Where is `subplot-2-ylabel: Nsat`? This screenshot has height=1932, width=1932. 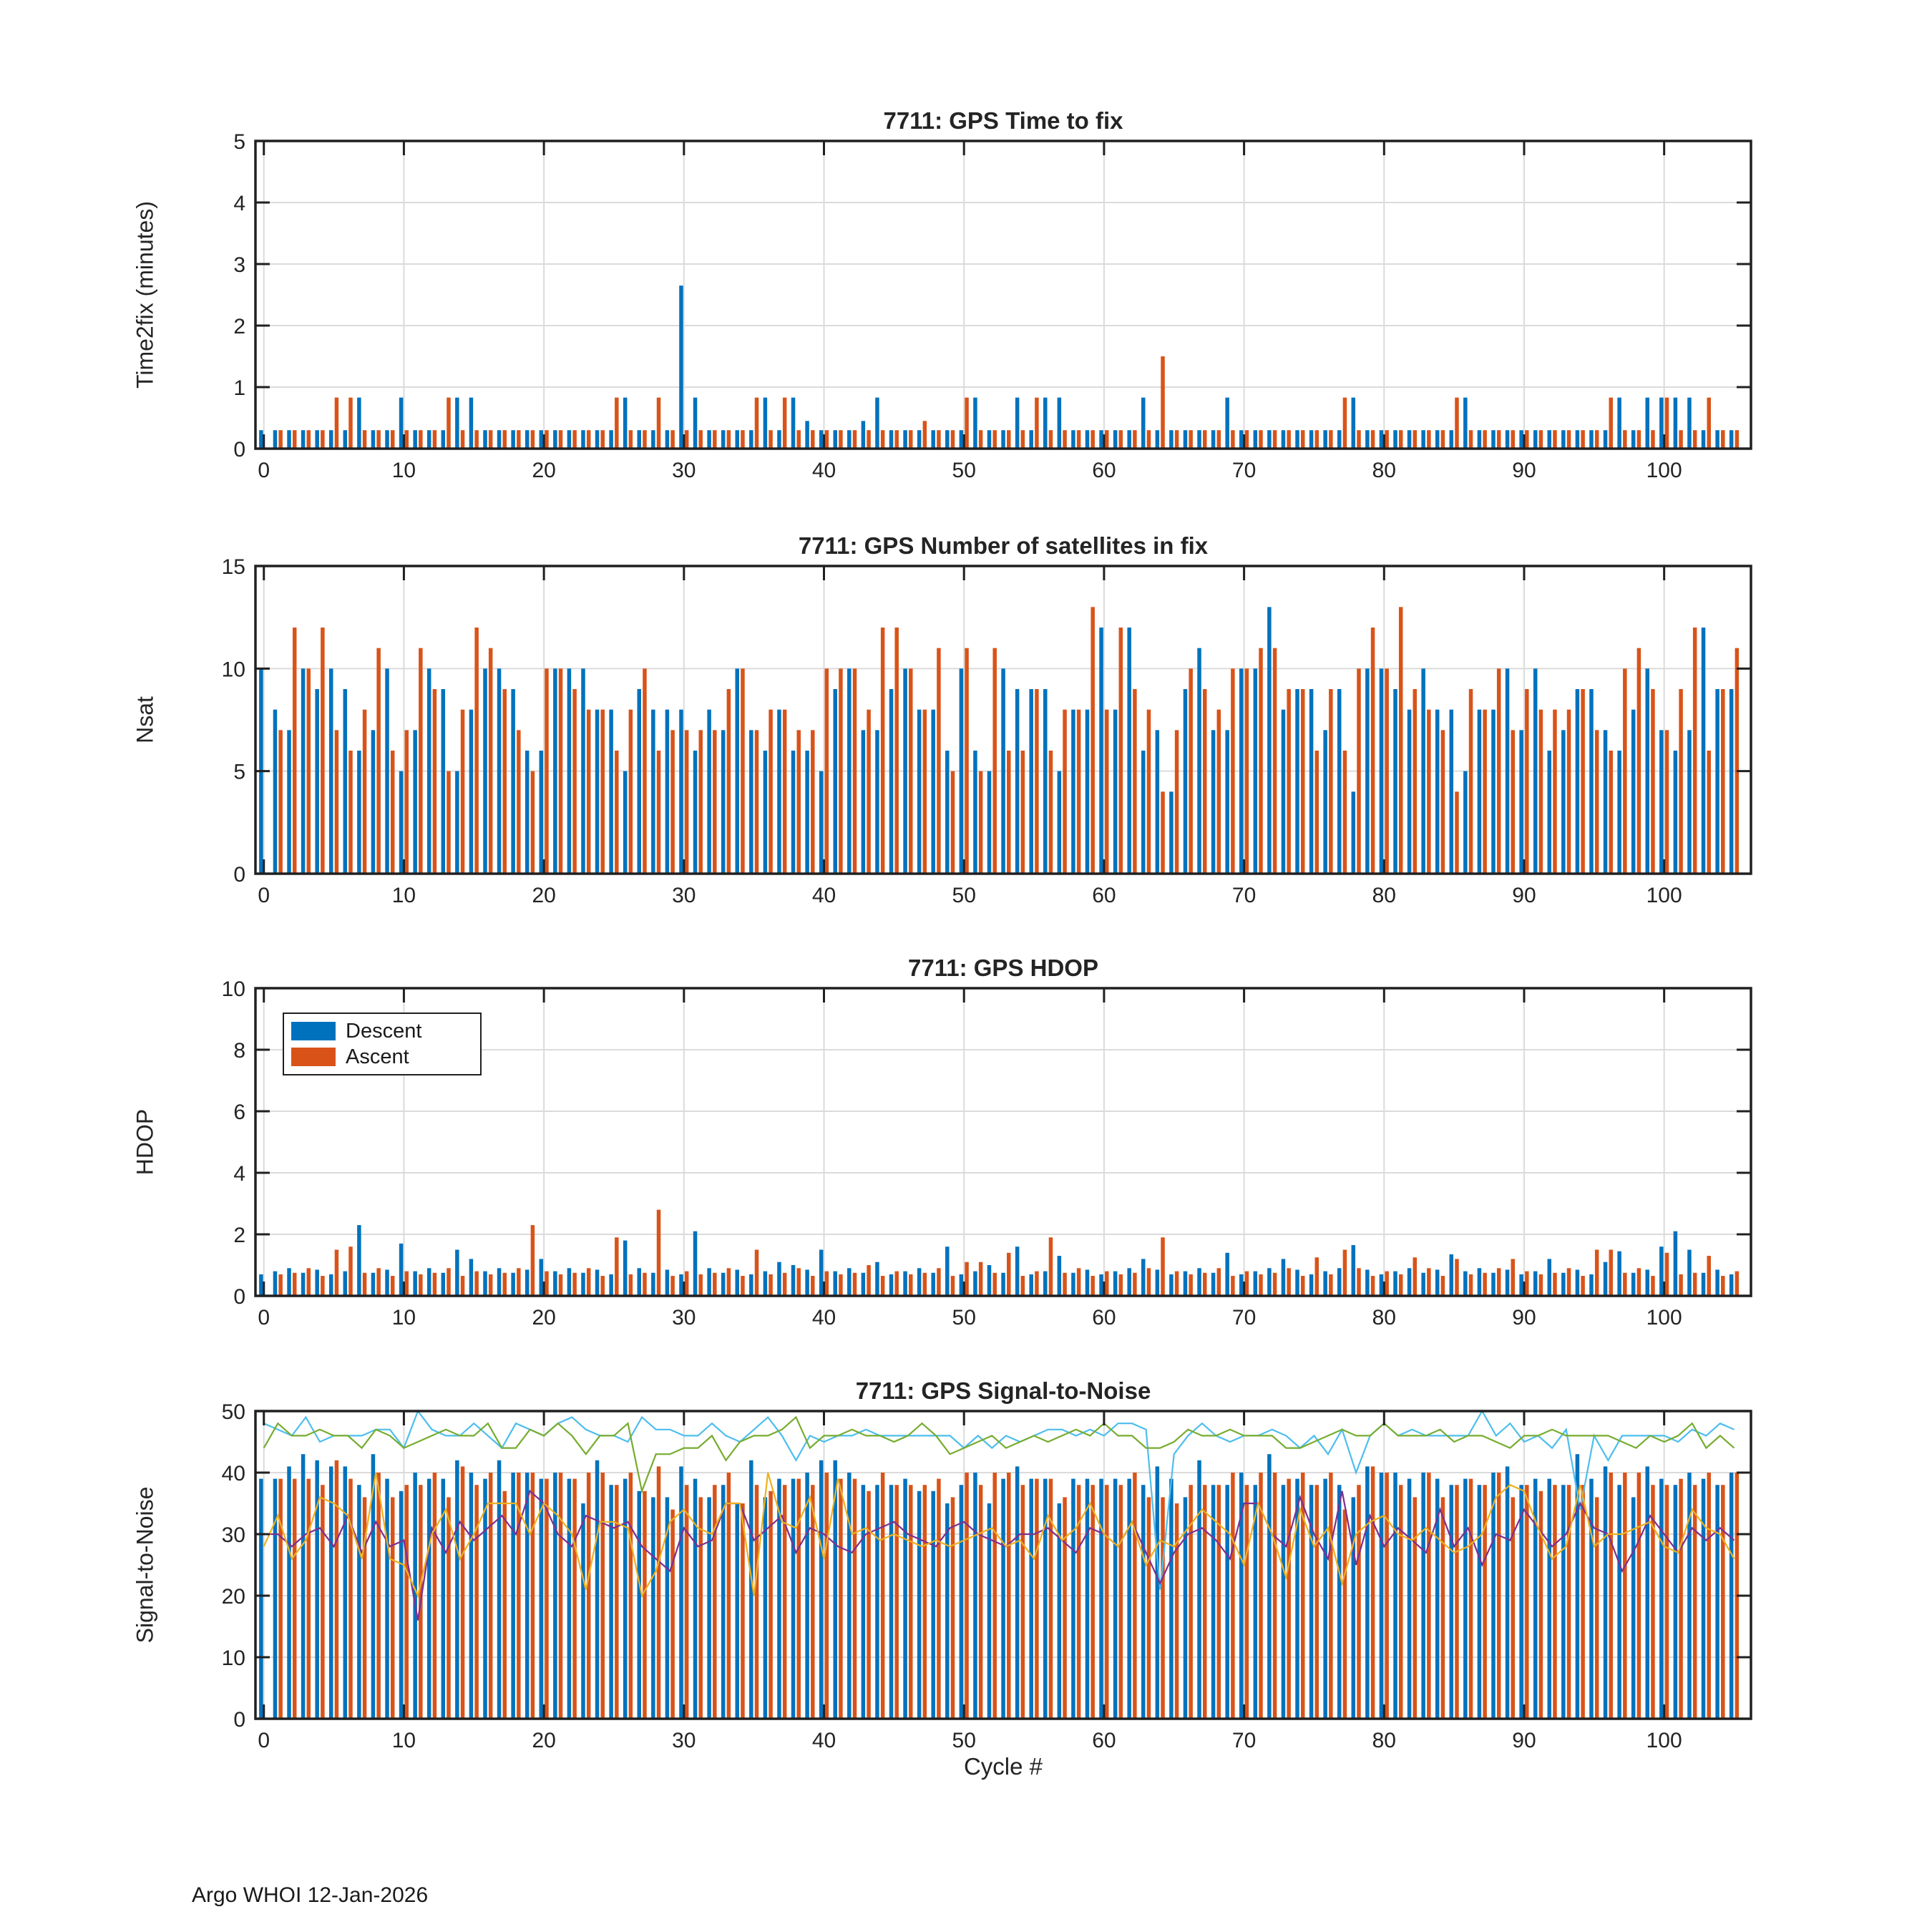
subplot-2-ylabel: Nsat is located at coordinates (145, 719).